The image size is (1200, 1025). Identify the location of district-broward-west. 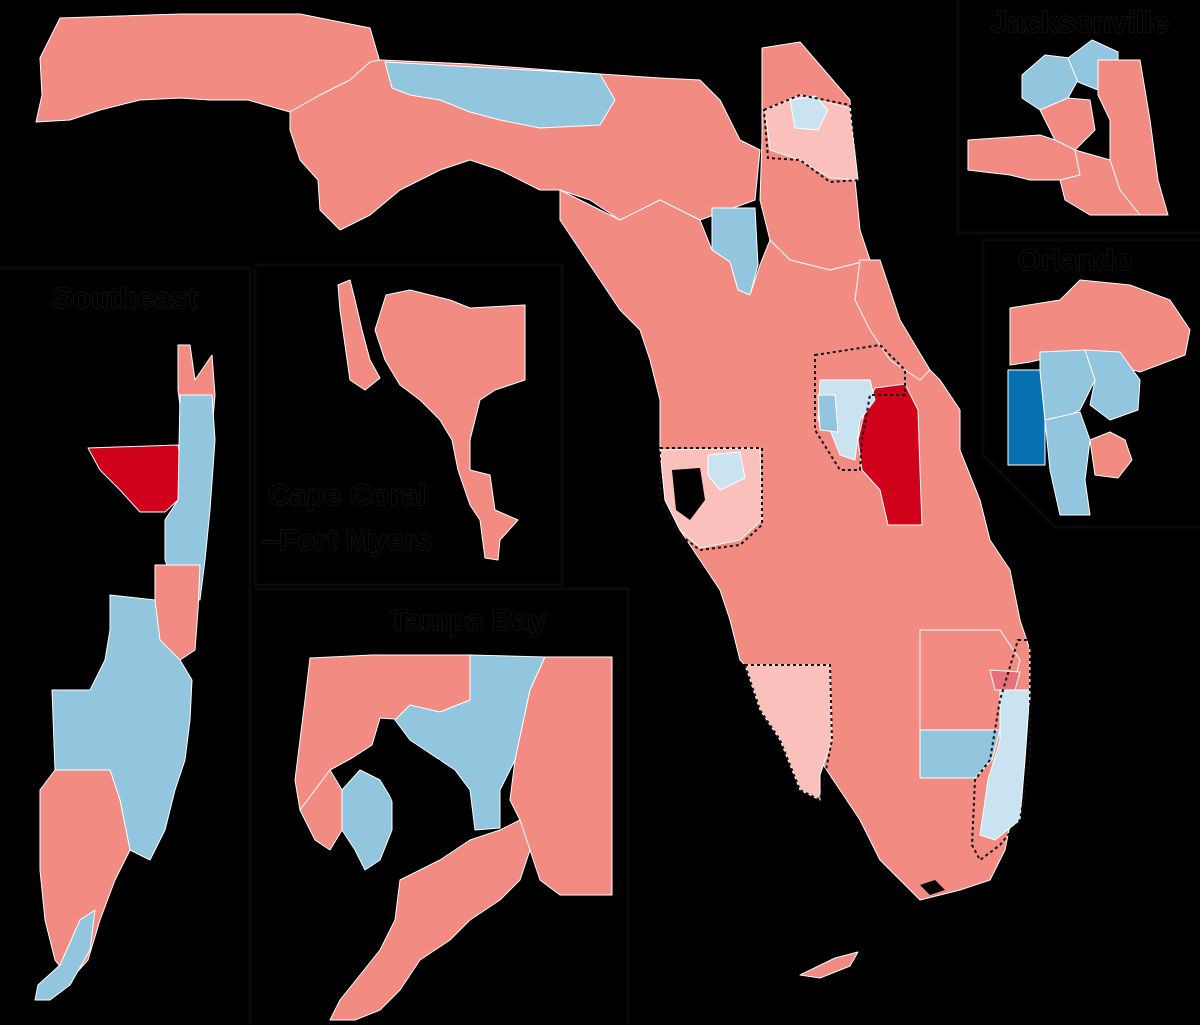
(960, 754).